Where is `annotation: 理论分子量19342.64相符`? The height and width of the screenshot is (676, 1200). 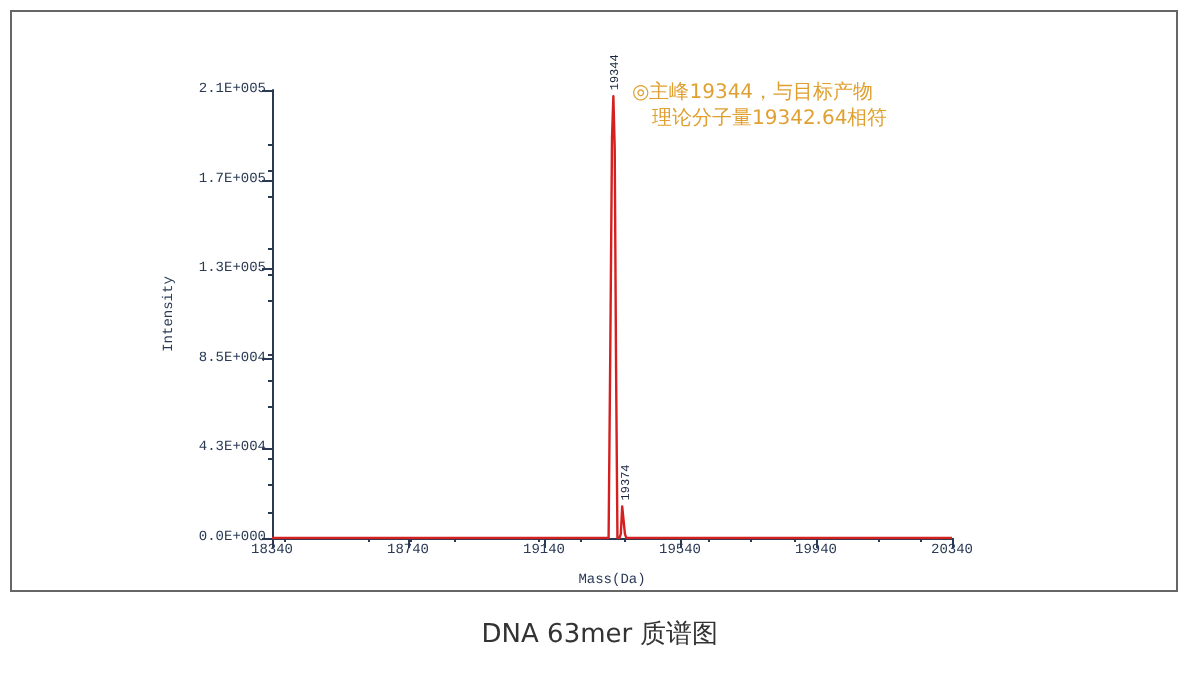
annotation: 理论分子量19342.64相符 is located at coordinates (770, 118).